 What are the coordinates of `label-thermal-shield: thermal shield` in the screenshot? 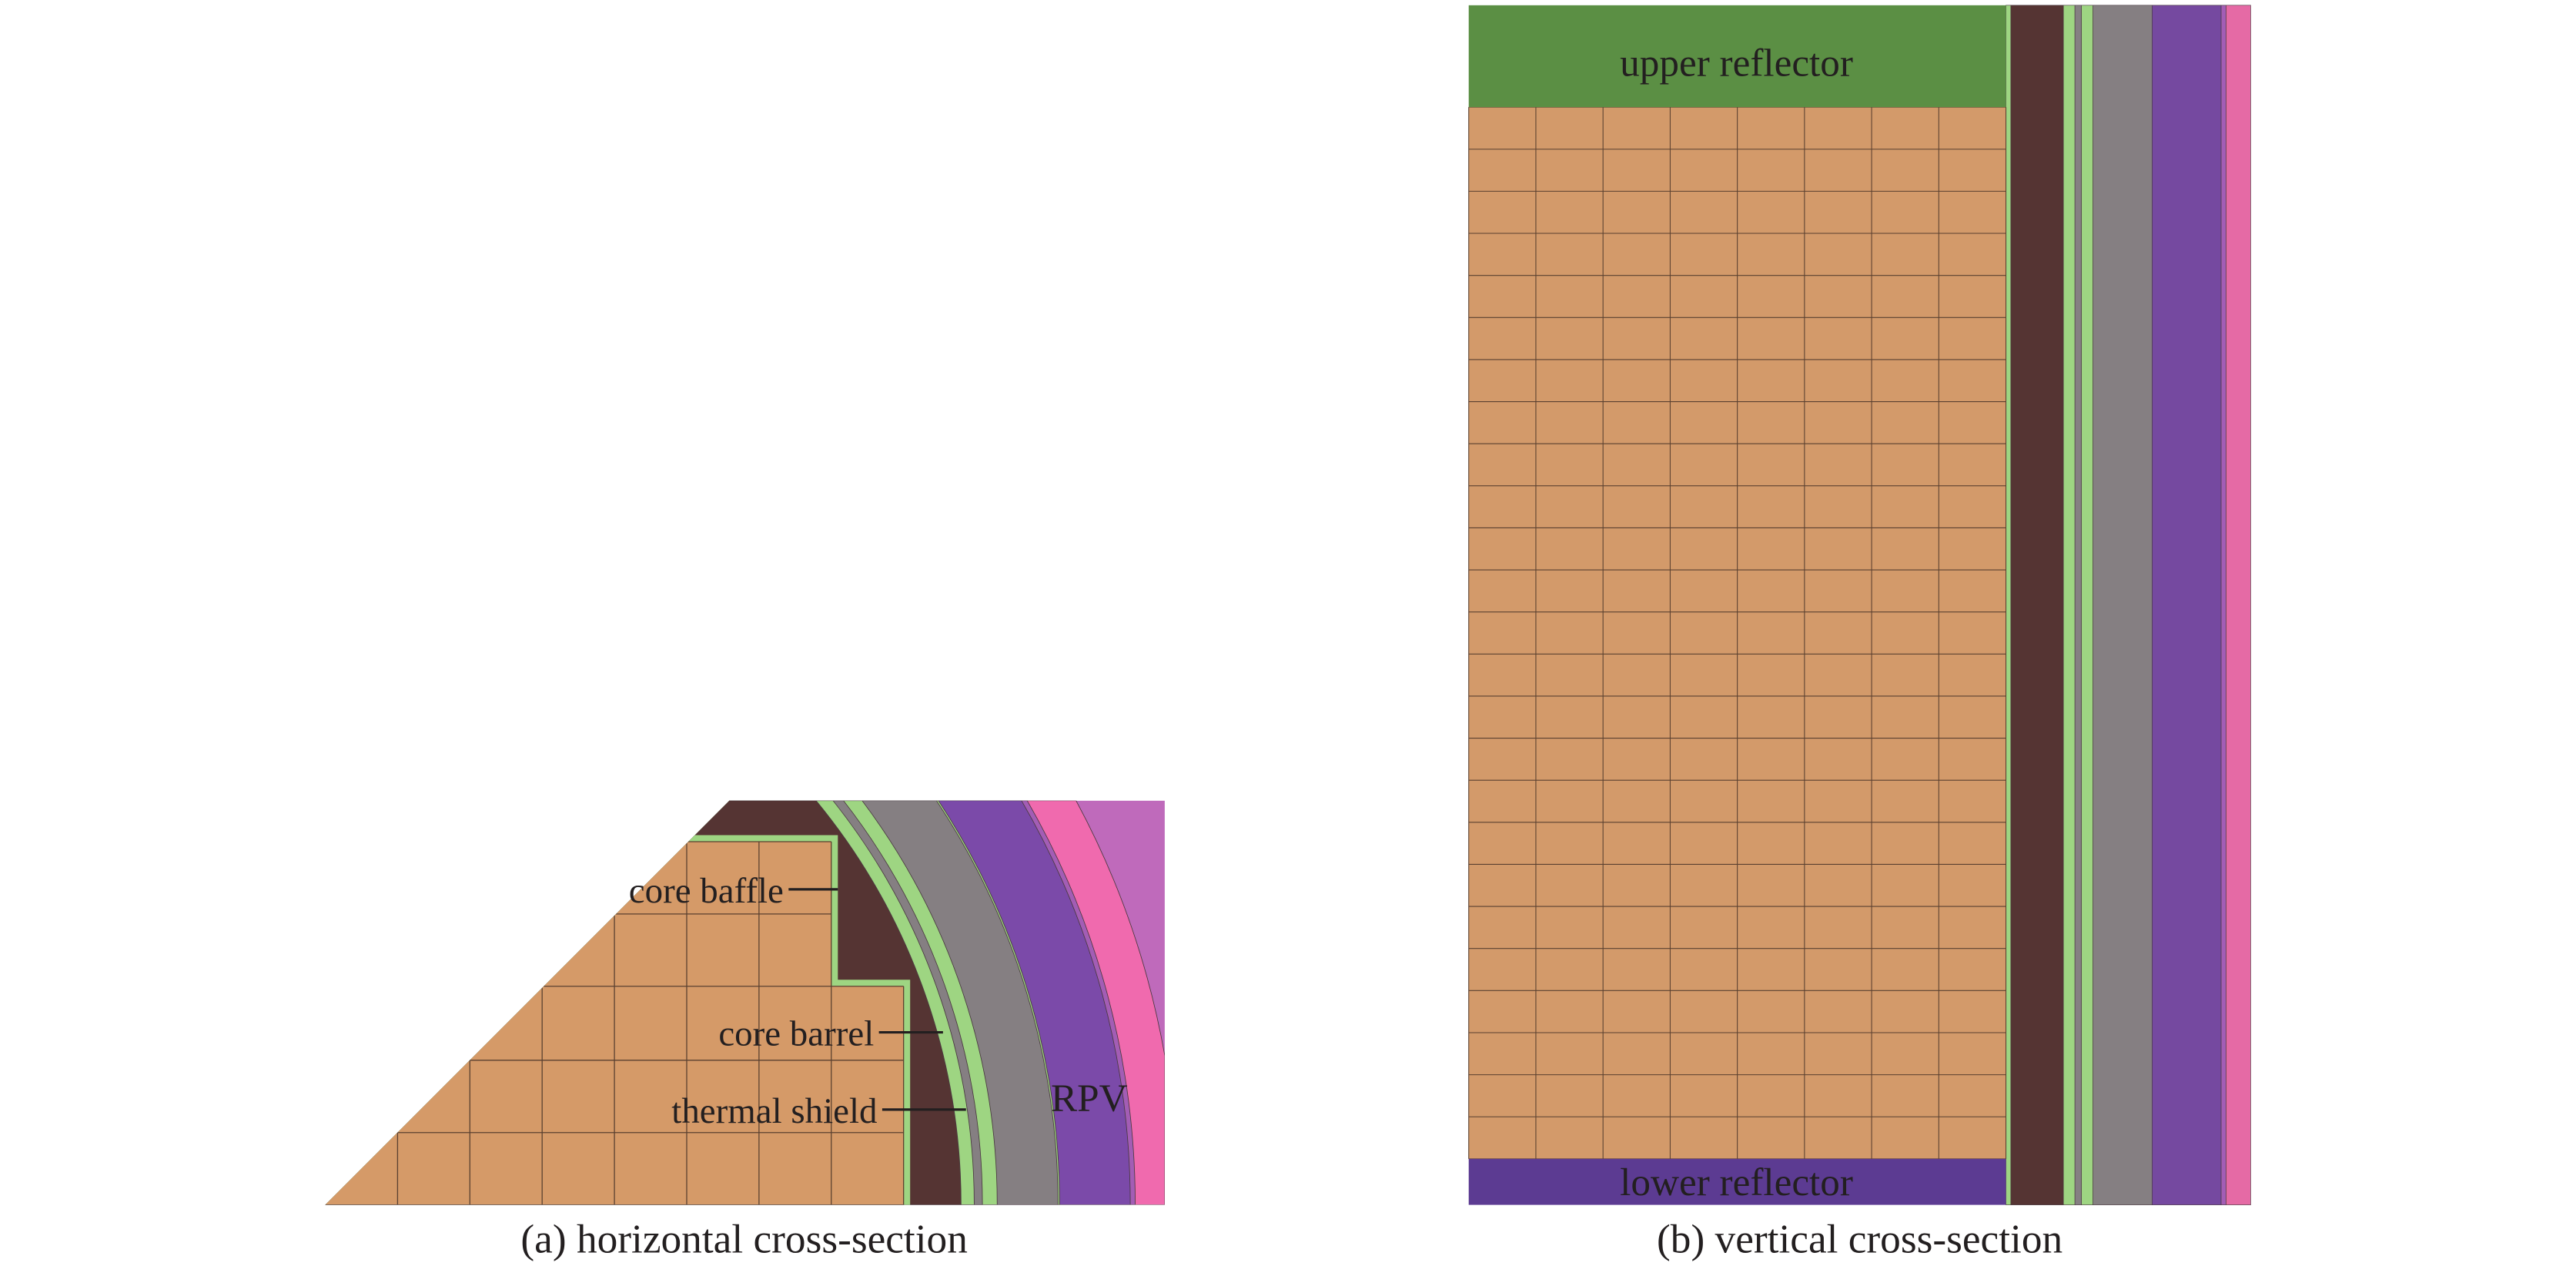 It's located at (818, 1111).